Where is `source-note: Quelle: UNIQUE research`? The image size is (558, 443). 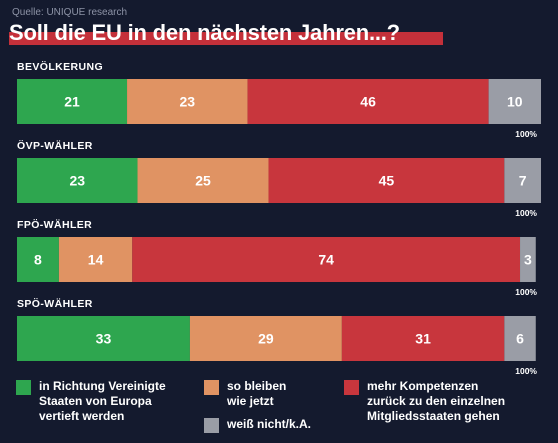 source-note: Quelle: UNIQUE research is located at coordinates (70, 12).